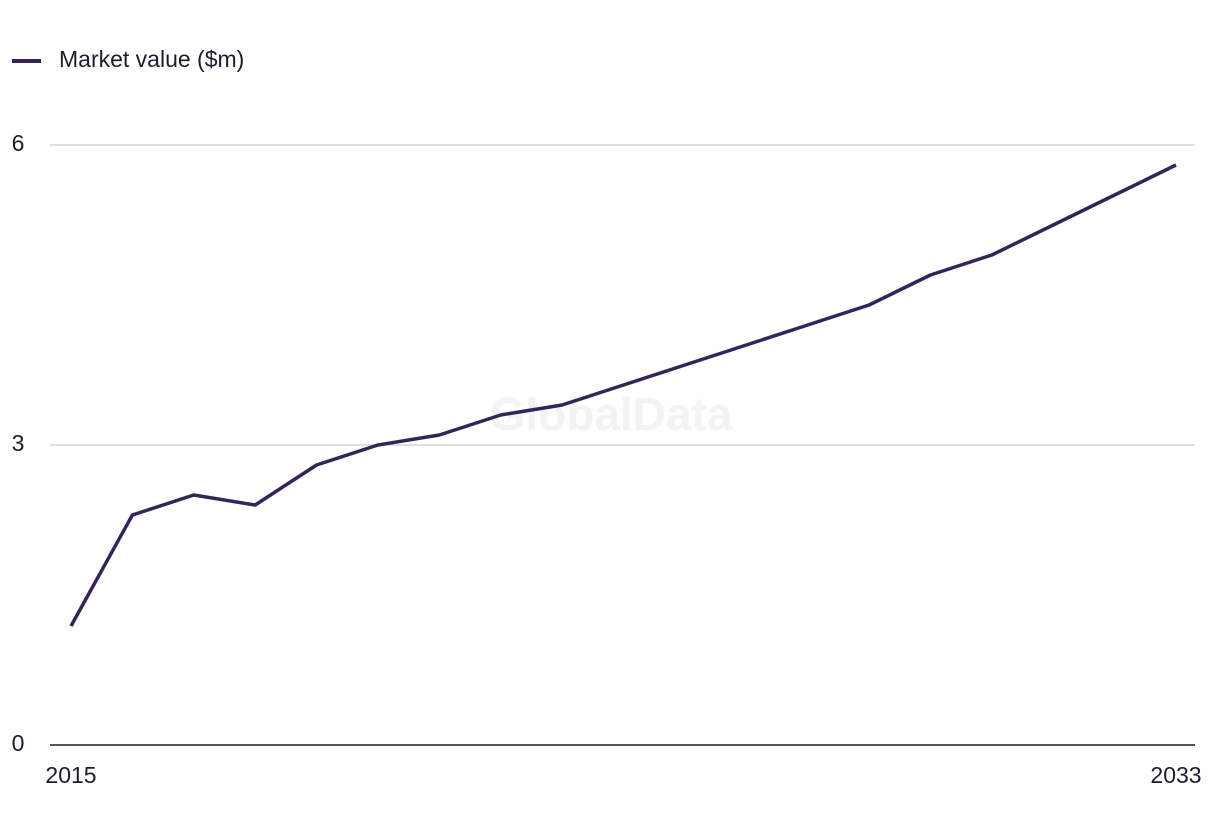  Describe the element at coordinates (18, 743) in the screenshot. I see `y-tick-label: 0` at that location.